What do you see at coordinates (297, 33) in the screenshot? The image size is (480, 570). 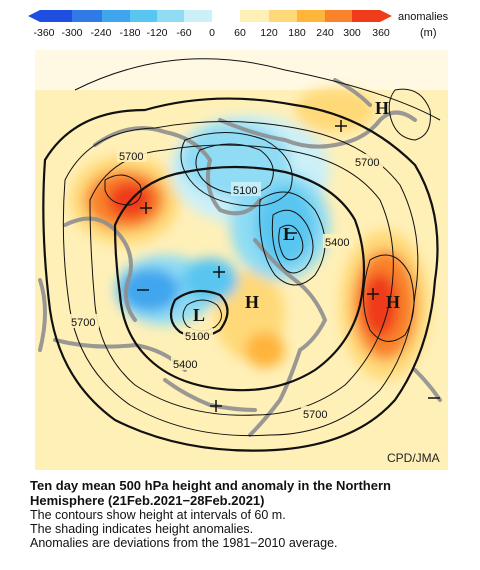 I see `colorbar-tick: 180` at bounding box center [297, 33].